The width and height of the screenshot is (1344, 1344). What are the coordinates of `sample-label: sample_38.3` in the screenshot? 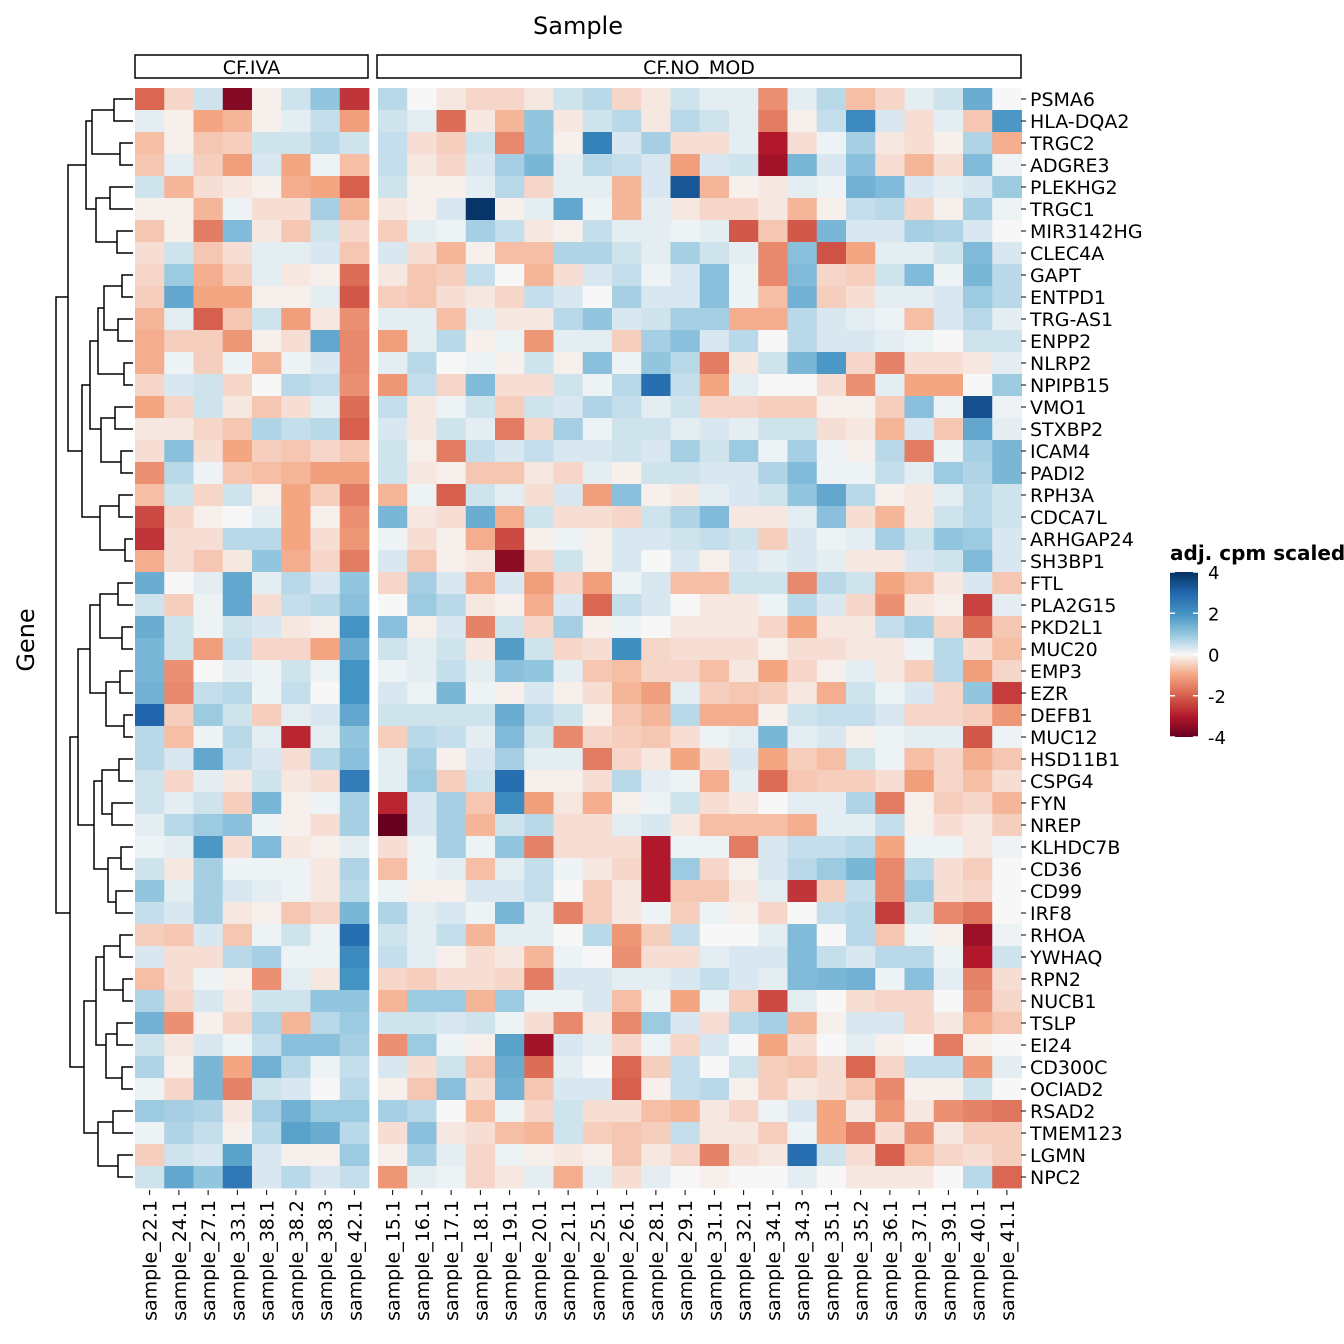 It's located at (326, 1260).